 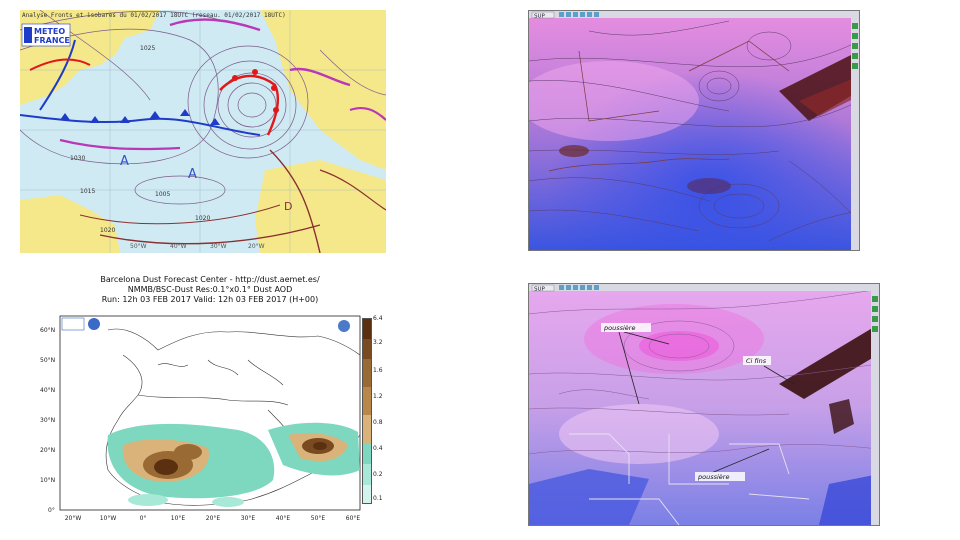 What do you see at coordinates (320, 206) in the screenshot?
I see `africa-landmass` at bounding box center [320, 206].